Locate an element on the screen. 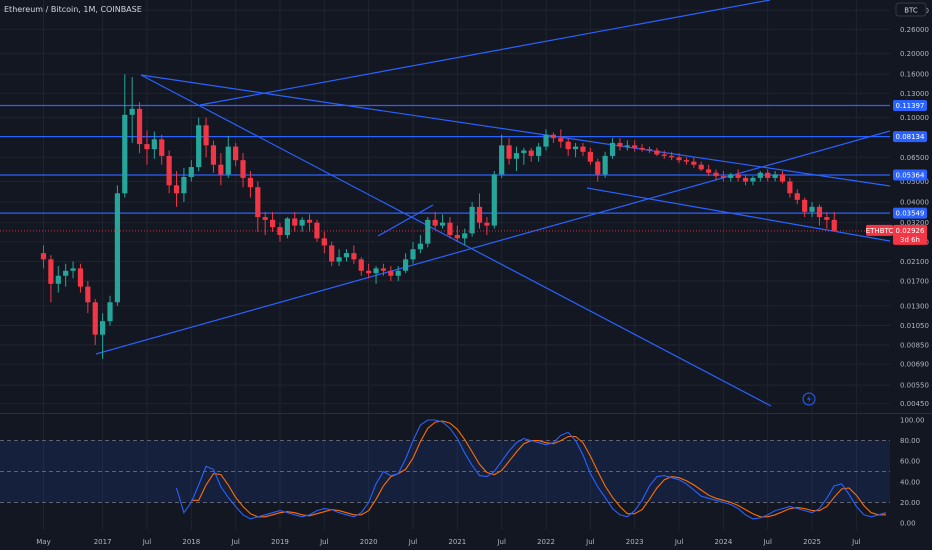 This screenshot has width=932, height=550. replay-icon-ring is located at coordinates (809, 399).